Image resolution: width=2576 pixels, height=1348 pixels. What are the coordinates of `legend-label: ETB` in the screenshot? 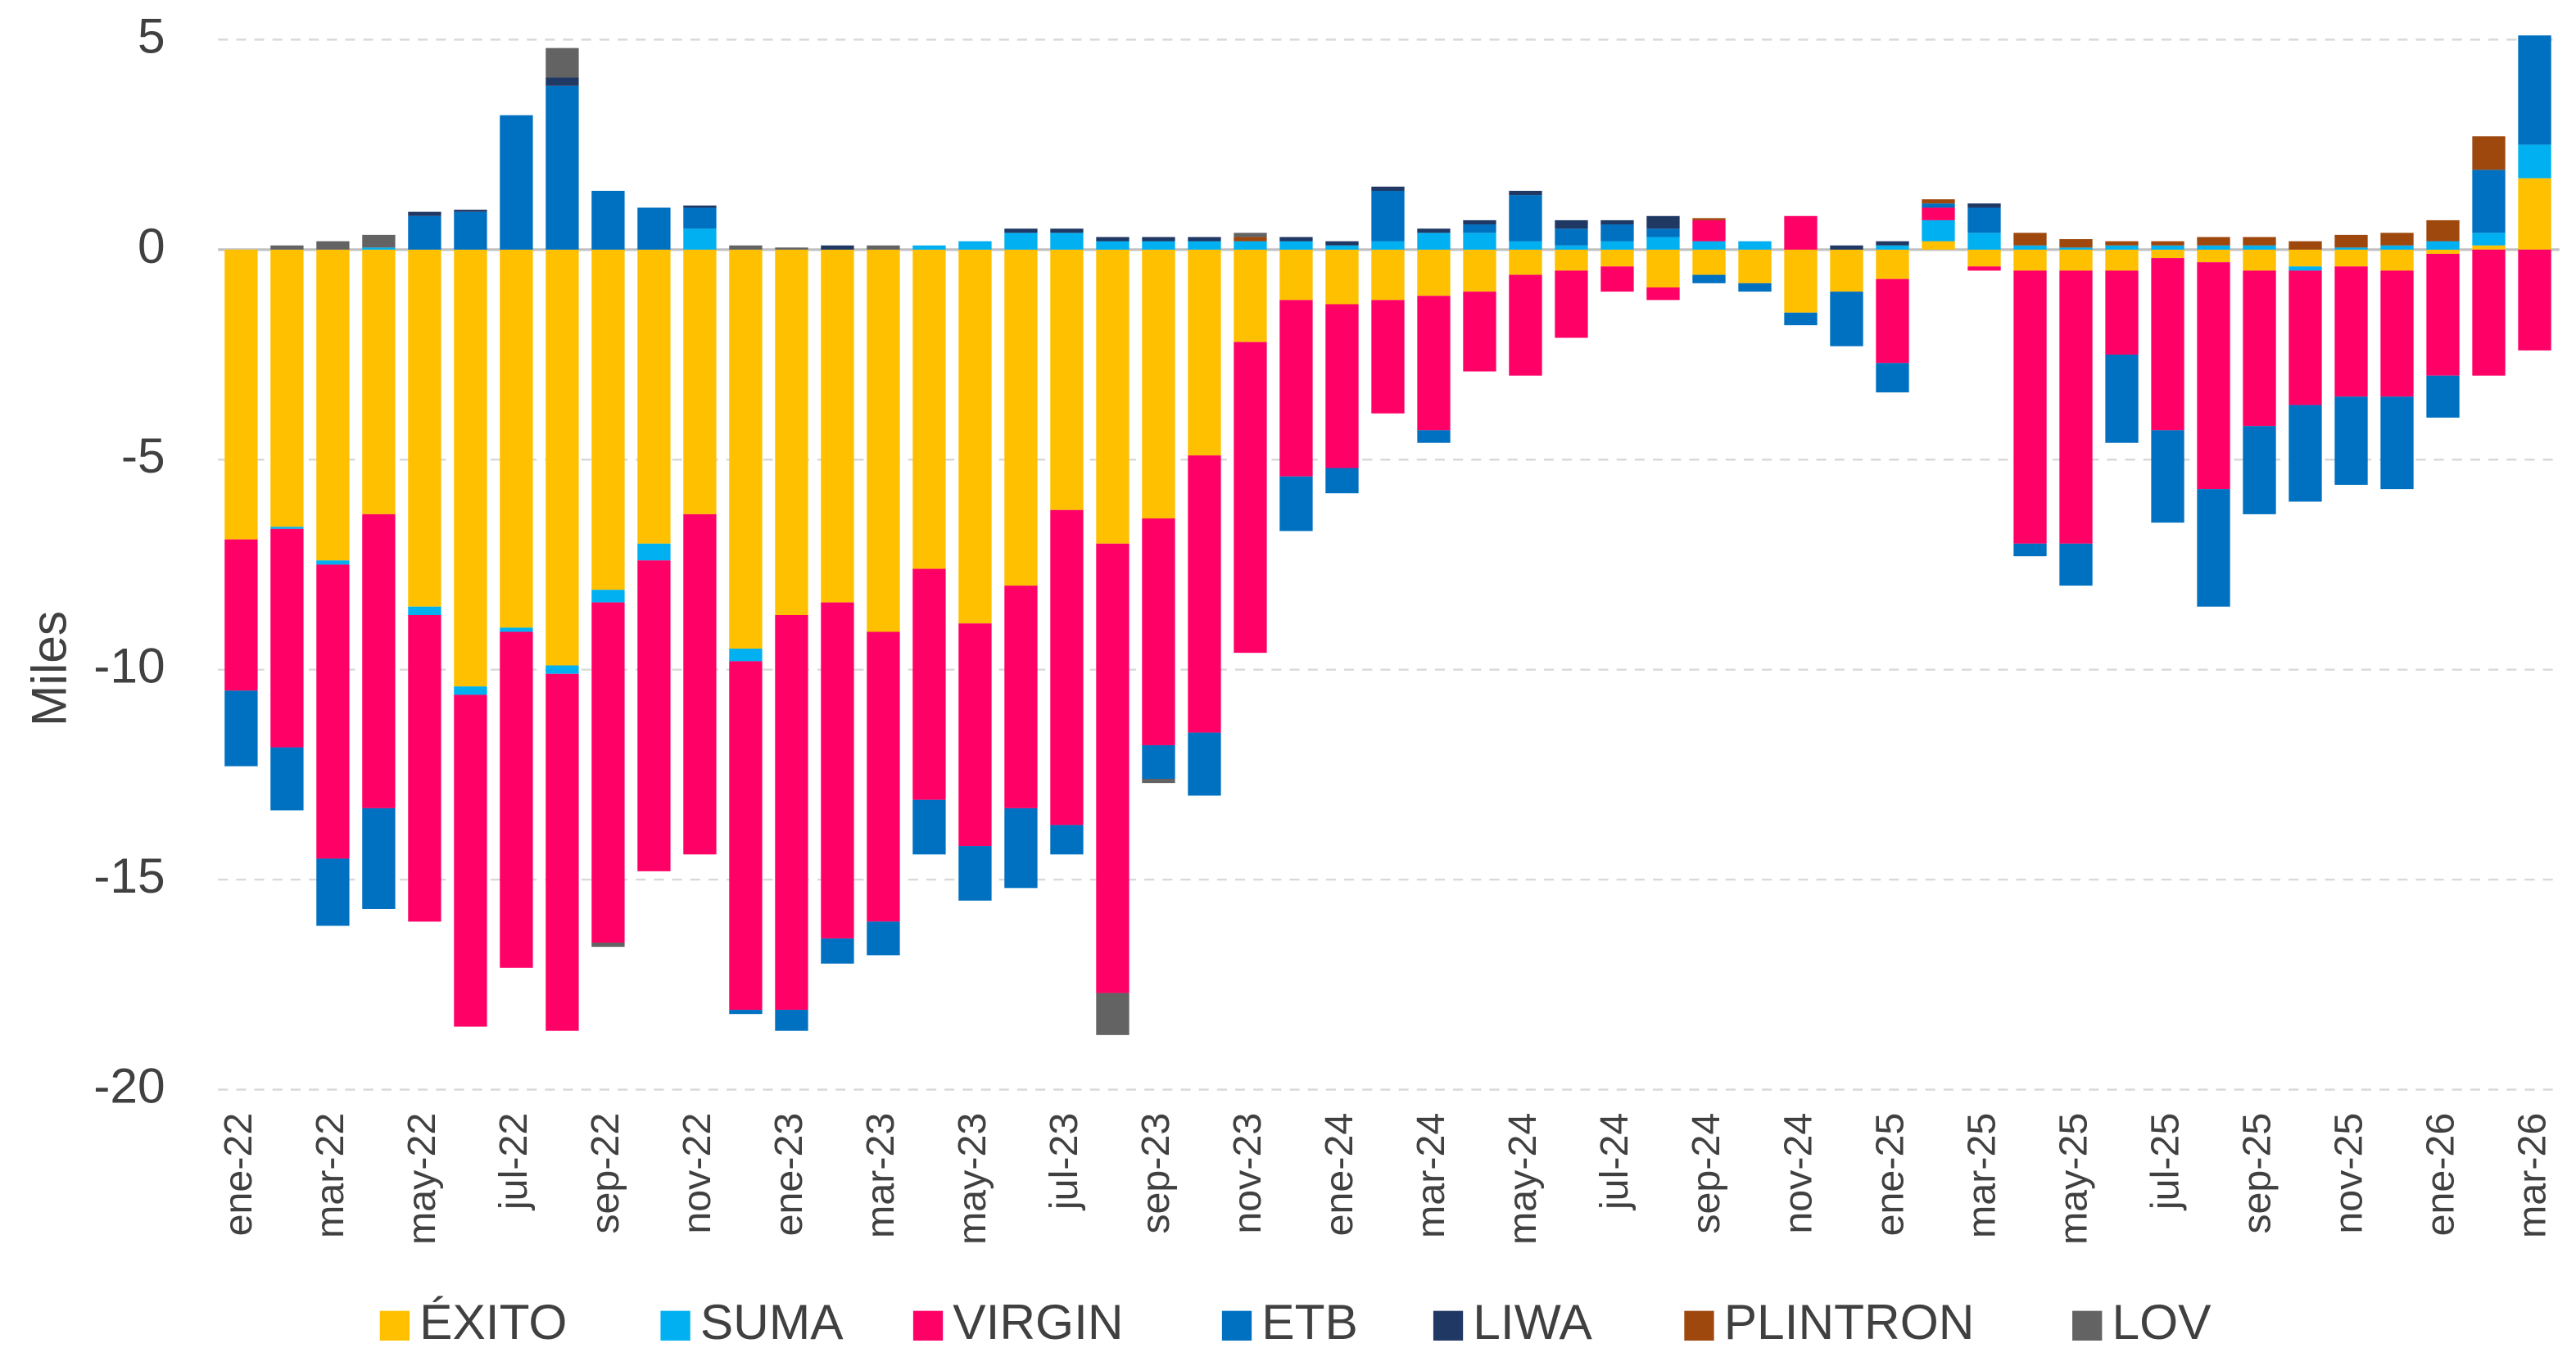 It's located at (1309, 1321).